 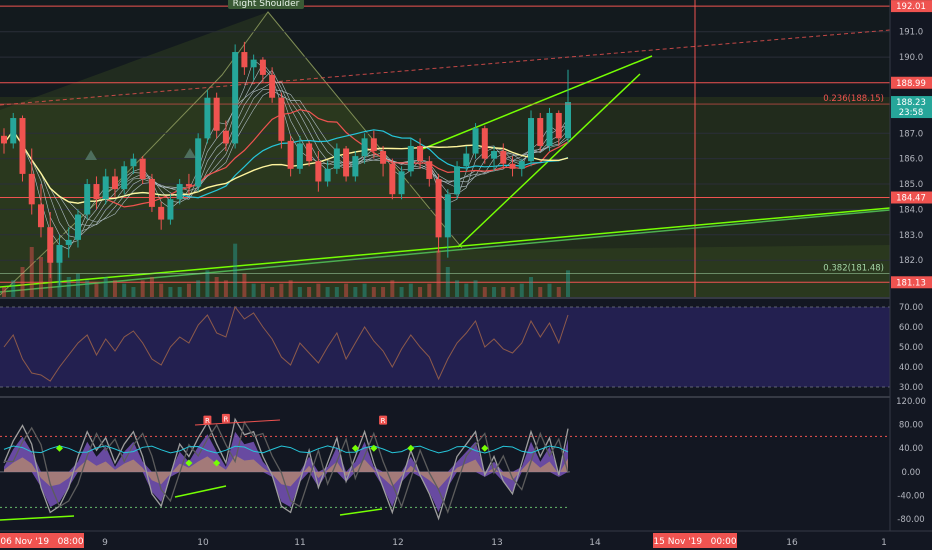 What do you see at coordinates (203, 543) in the screenshot?
I see `time-label-10: 10` at bounding box center [203, 543].